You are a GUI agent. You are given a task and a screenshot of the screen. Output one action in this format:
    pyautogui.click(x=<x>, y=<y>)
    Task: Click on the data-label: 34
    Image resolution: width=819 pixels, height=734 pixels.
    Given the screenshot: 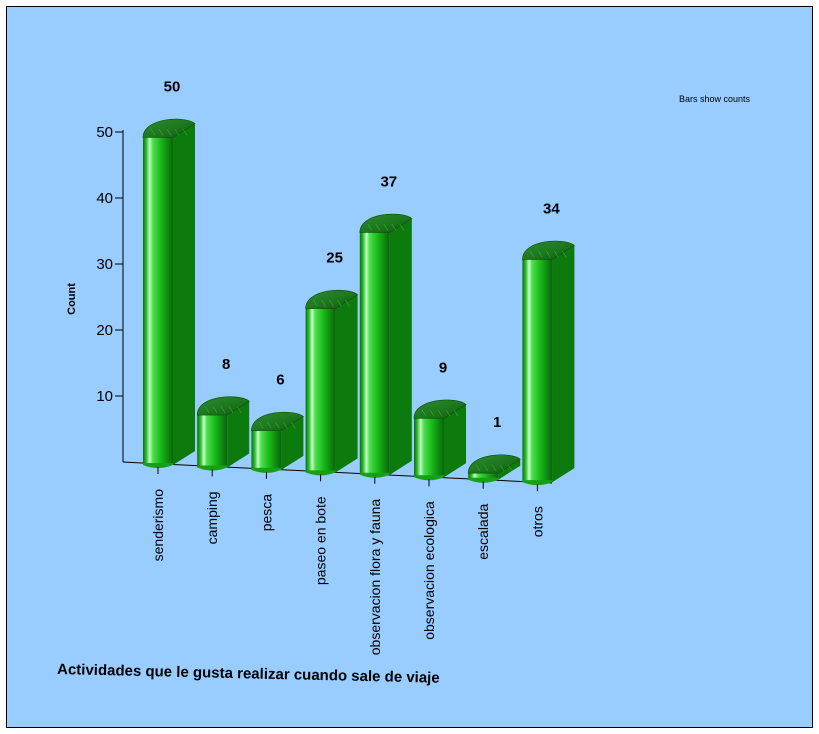 What is the action you would take?
    pyautogui.click(x=551, y=208)
    